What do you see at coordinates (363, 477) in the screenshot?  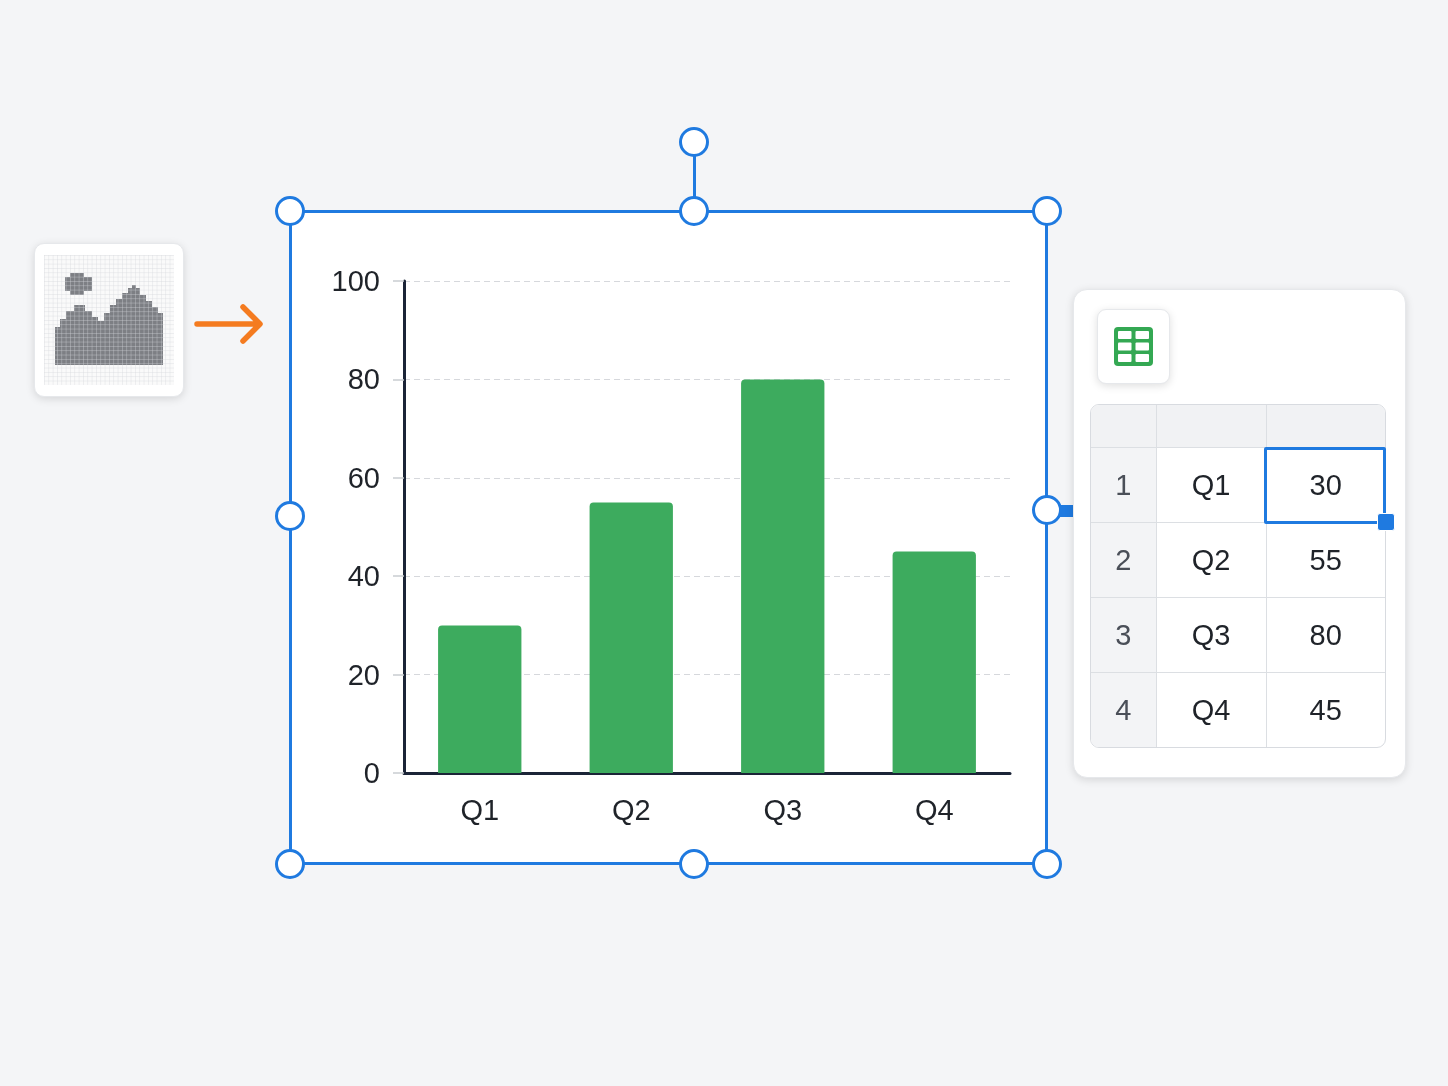 I see `y-tick-label: 60` at bounding box center [363, 477].